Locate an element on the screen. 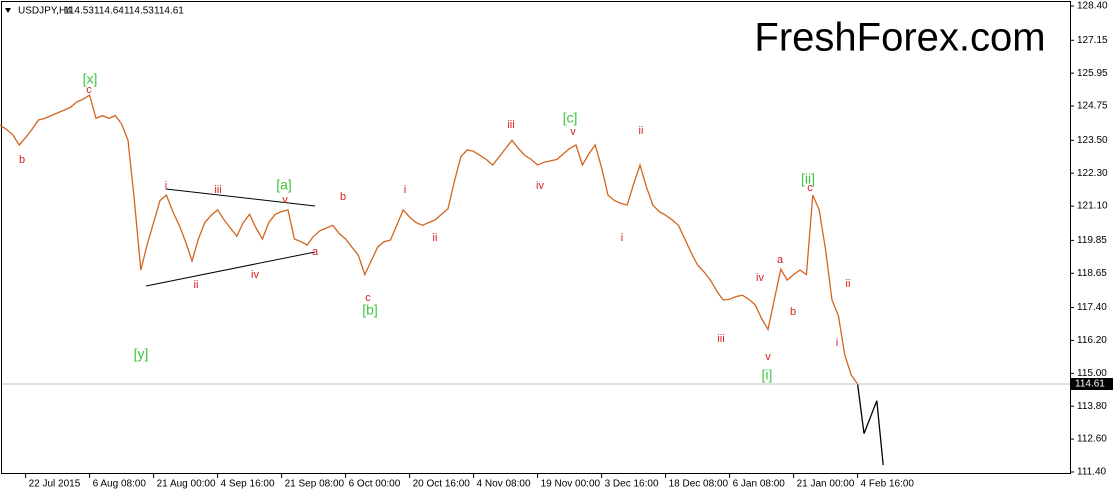 This screenshot has width=1114, height=496. last-price-label: 114.61 is located at coordinates (1090, 384).